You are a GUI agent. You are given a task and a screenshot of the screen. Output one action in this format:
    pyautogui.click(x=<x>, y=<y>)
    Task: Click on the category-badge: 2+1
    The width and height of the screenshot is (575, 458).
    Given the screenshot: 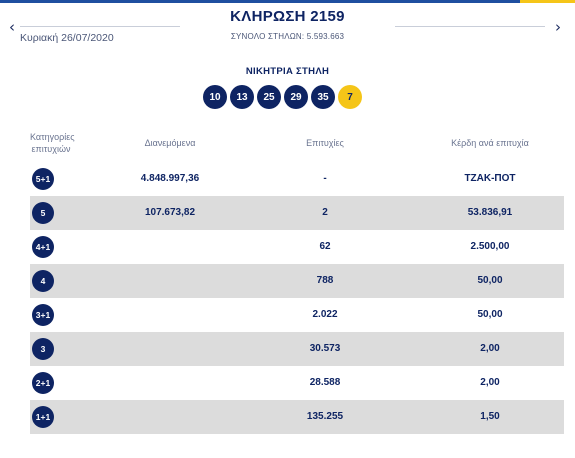 What is the action you would take?
    pyautogui.click(x=43, y=383)
    